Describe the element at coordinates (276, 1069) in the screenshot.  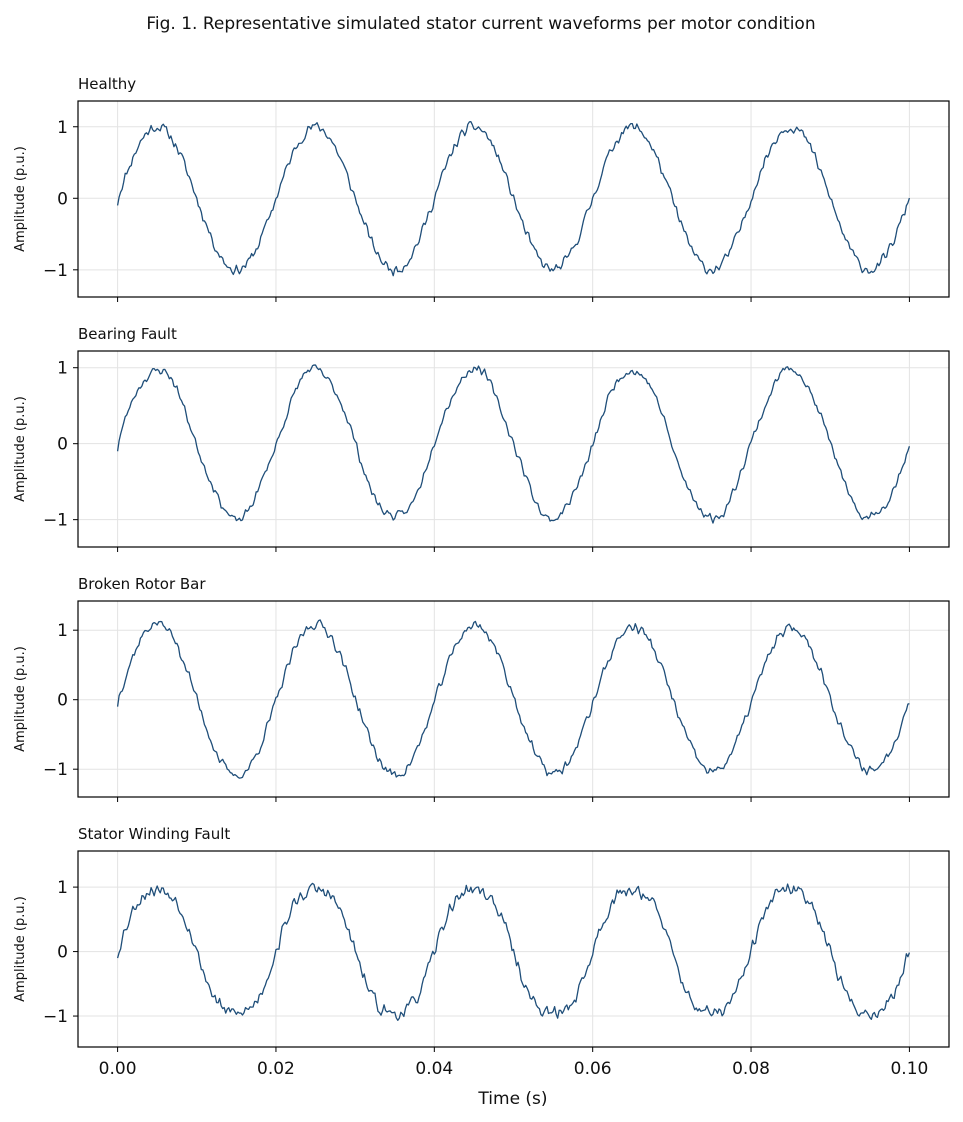
I see `x-tick-label: 0.02` at that location.